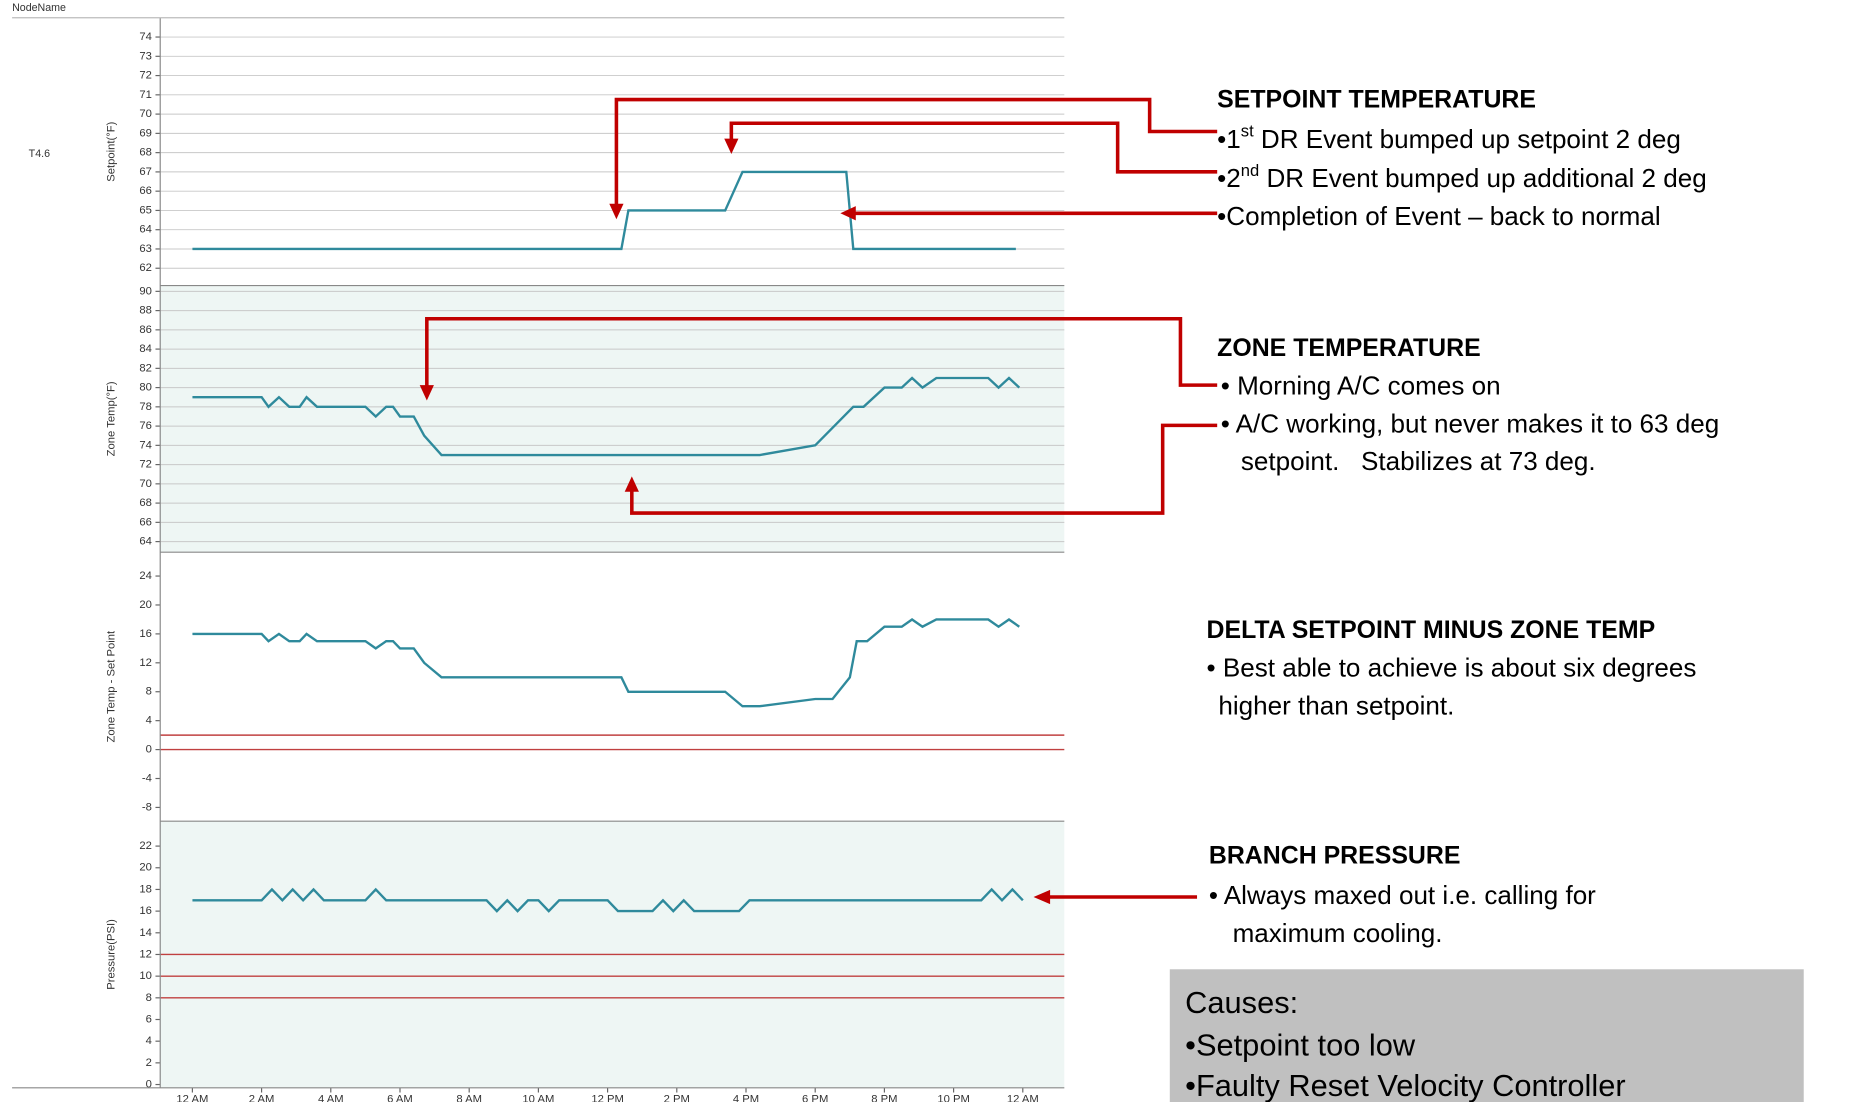 The image size is (1849, 1102). What do you see at coordinates (145, 933) in the screenshot?
I see `y-tick-label: 14` at bounding box center [145, 933].